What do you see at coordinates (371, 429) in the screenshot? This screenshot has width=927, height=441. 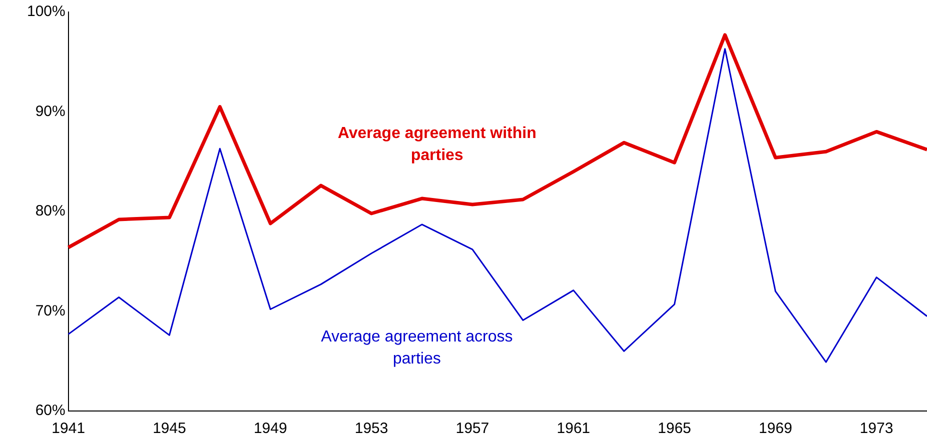 I see `x-tick-label: 1953` at bounding box center [371, 429].